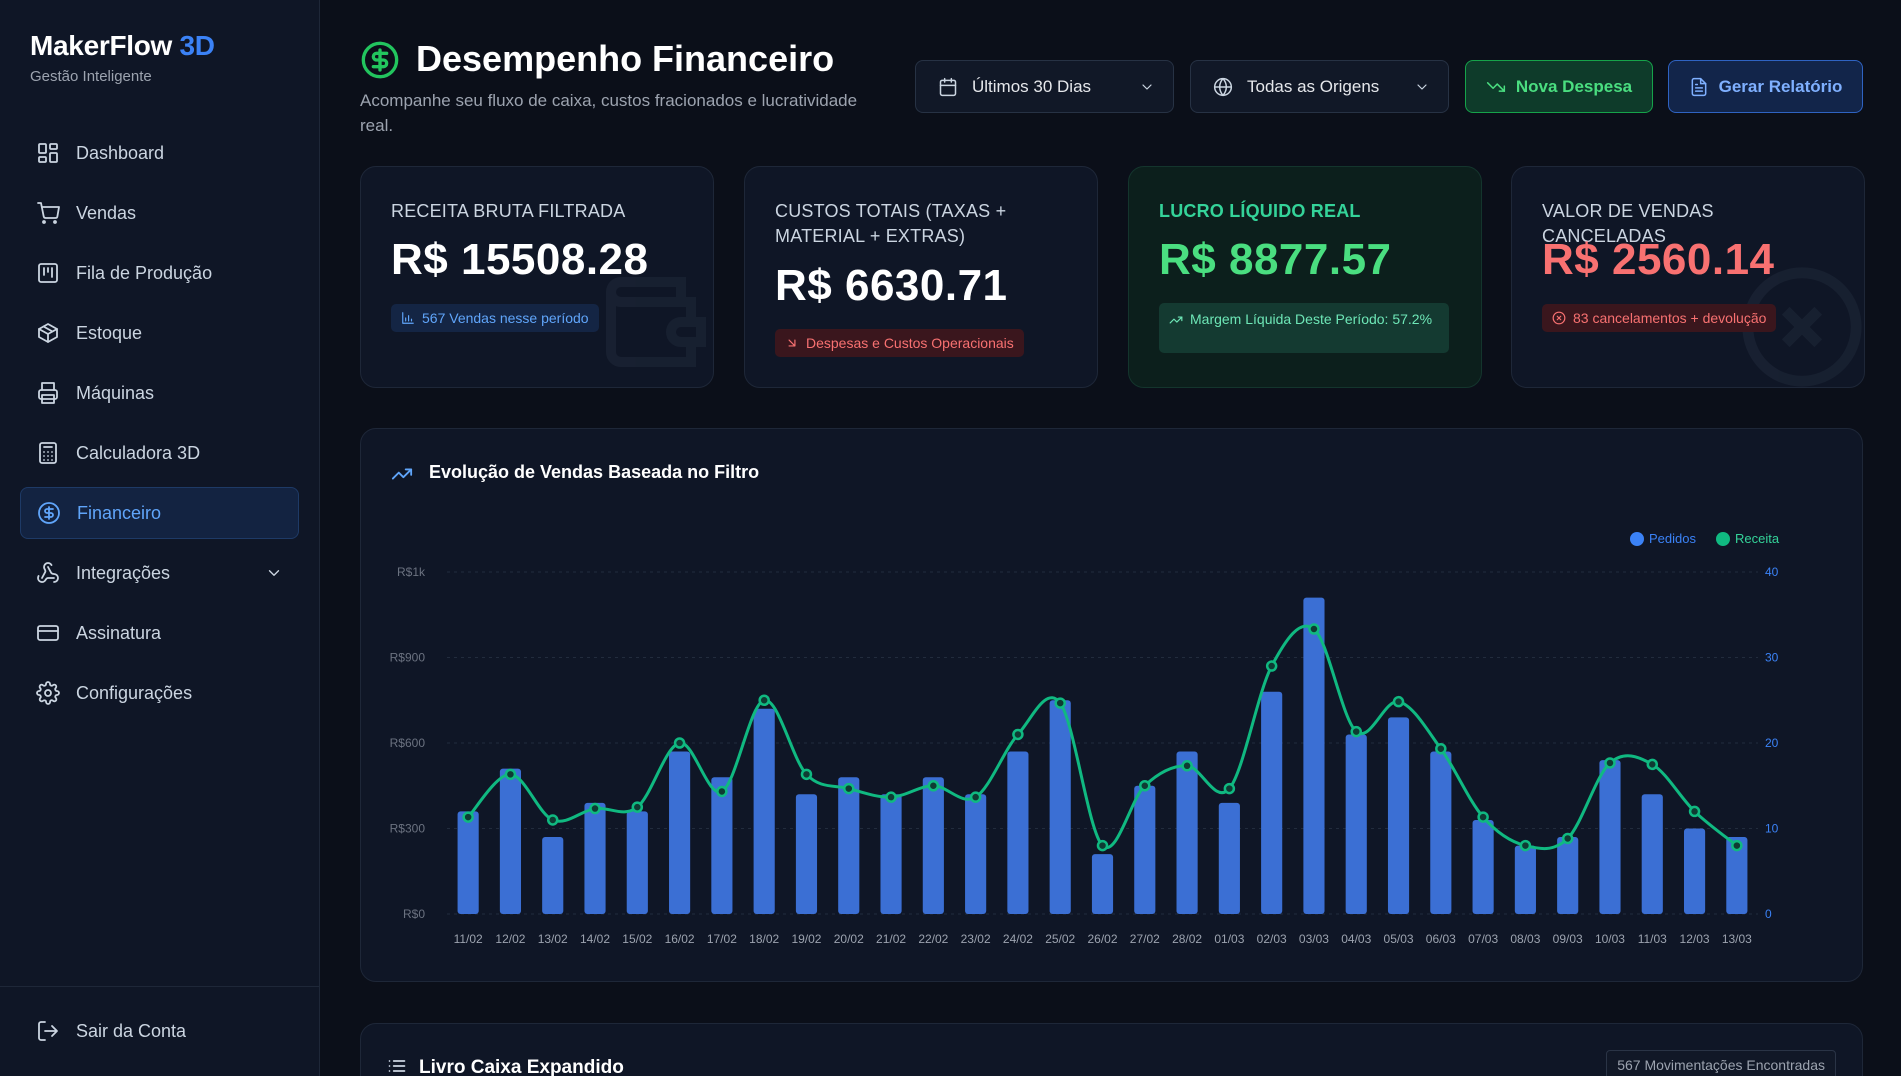 This screenshot has width=1901, height=1076. Describe the element at coordinates (1772, 829) in the screenshot. I see `y-right-tick-label: 10` at that location.